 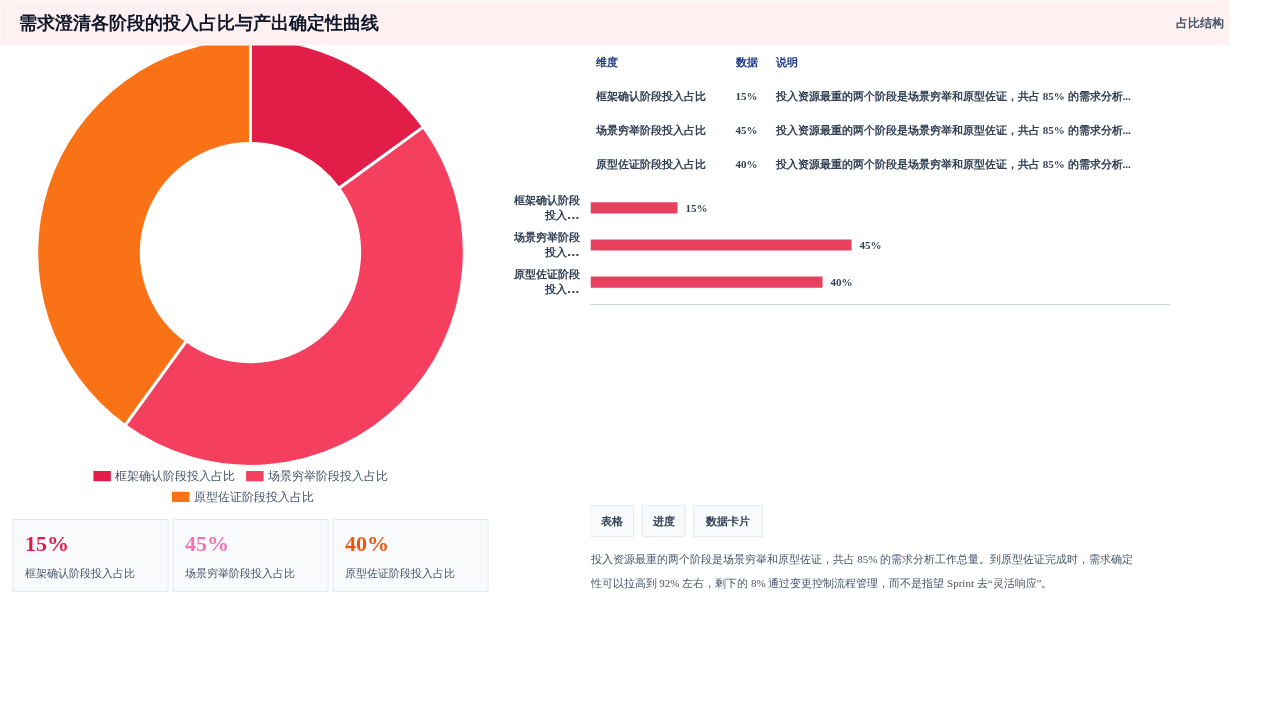 What do you see at coordinates (611, 520) in the screenshot?
I see `text: 表格` at bounding box center [611, 520].